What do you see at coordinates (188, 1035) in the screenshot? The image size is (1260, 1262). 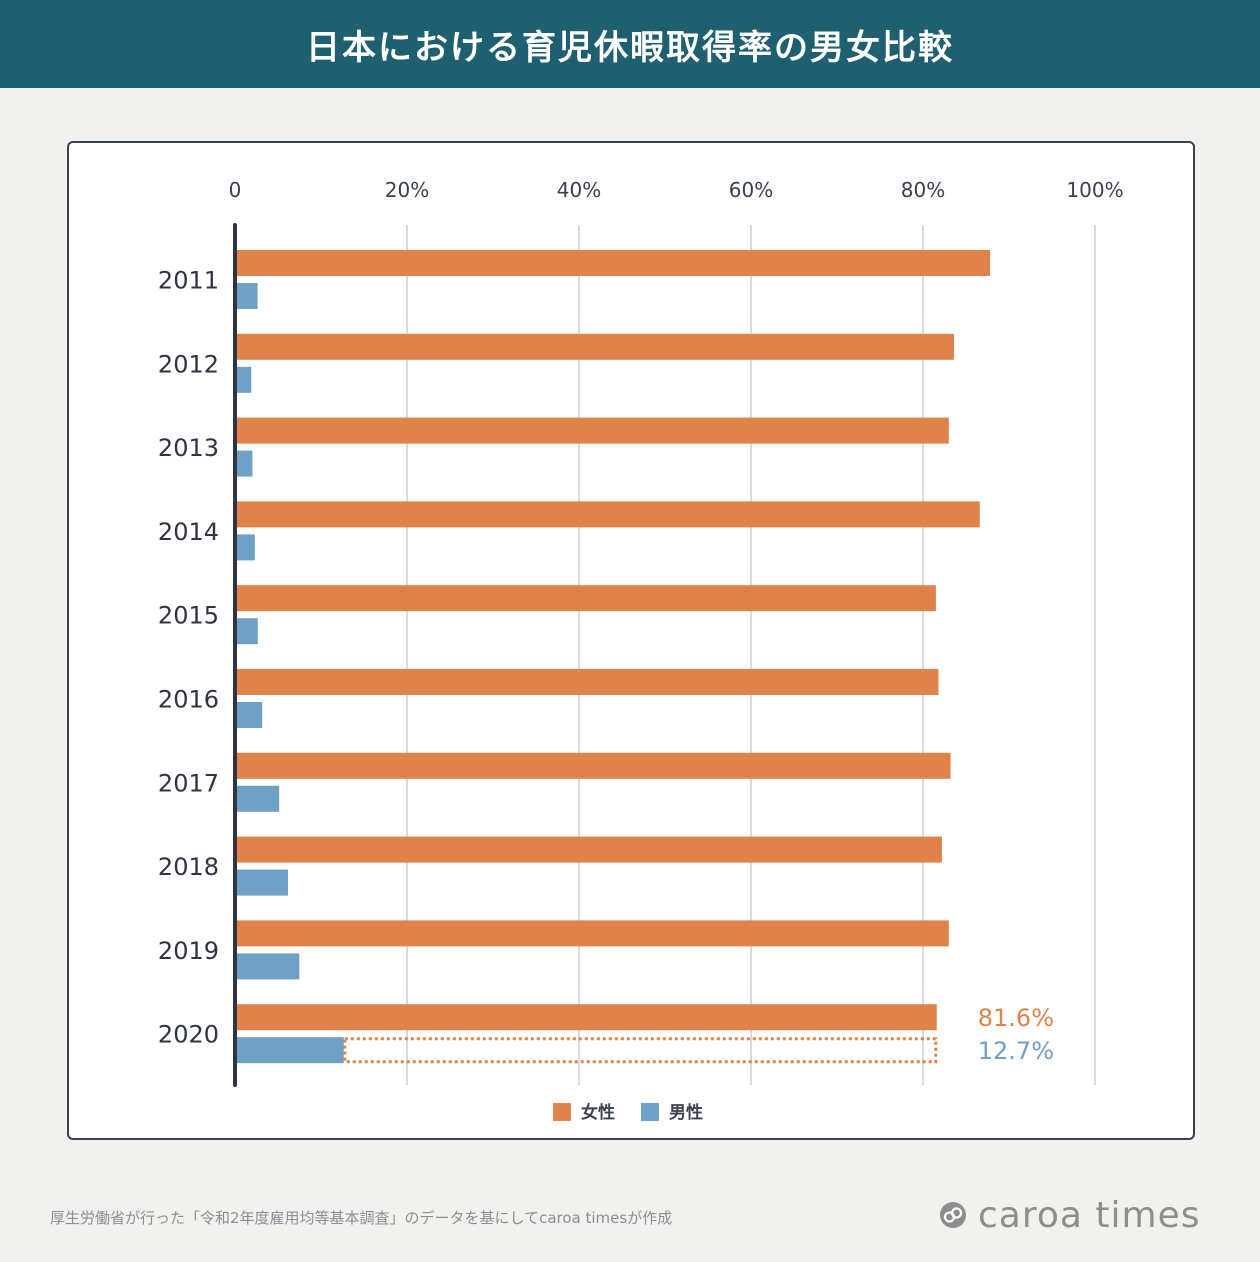 I see `year-label: 2020` at bounding box center [188, 1035].